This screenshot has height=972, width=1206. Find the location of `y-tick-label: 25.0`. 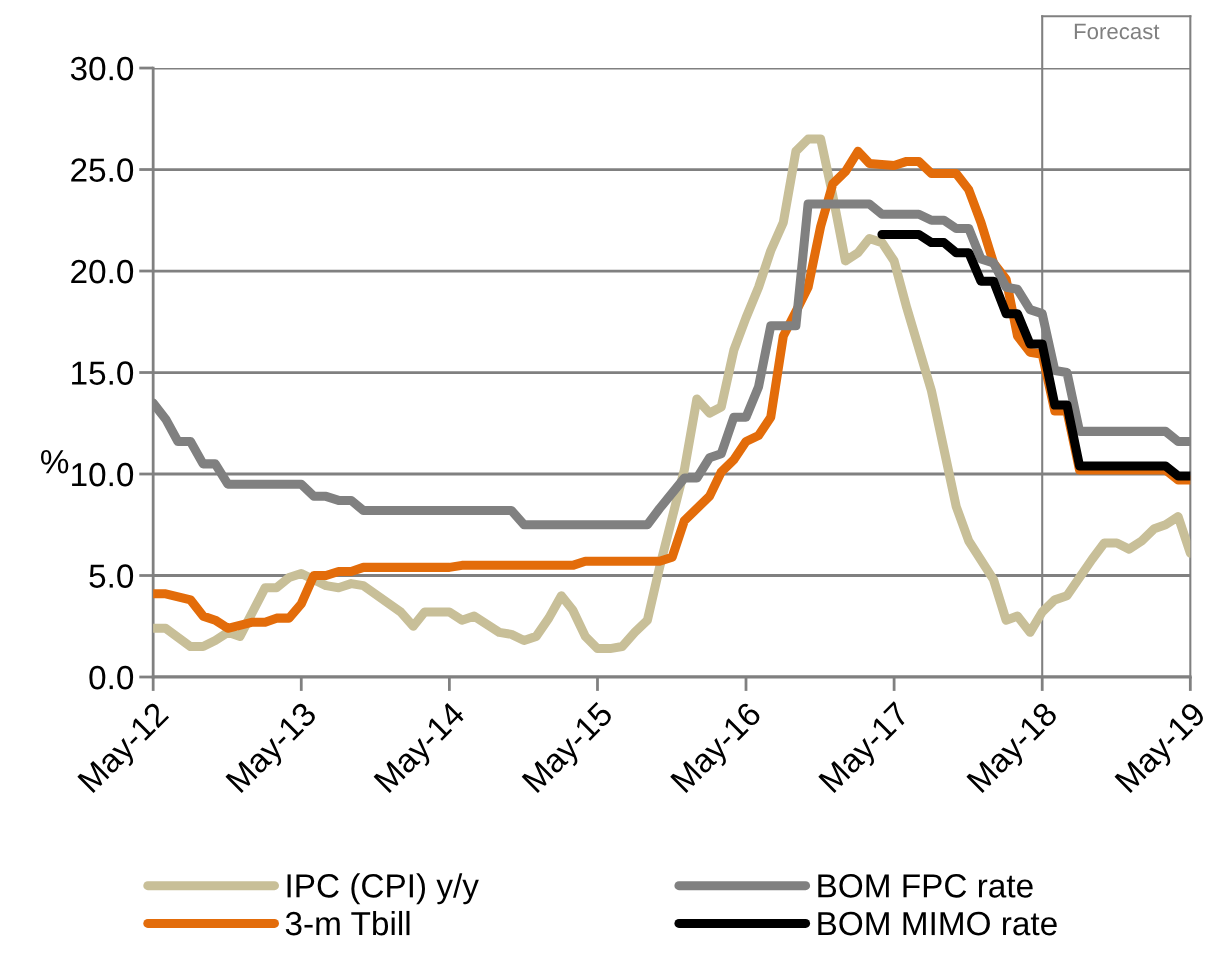

y-tick-label: 25.0 is located at coordinates (102, 170).